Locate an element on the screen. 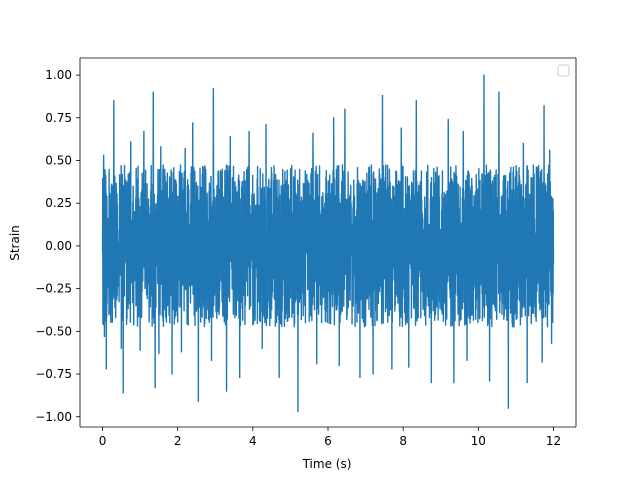 The image size is (640, 480). y-tick-label: 0.00 is located at coordinates (58, 246).